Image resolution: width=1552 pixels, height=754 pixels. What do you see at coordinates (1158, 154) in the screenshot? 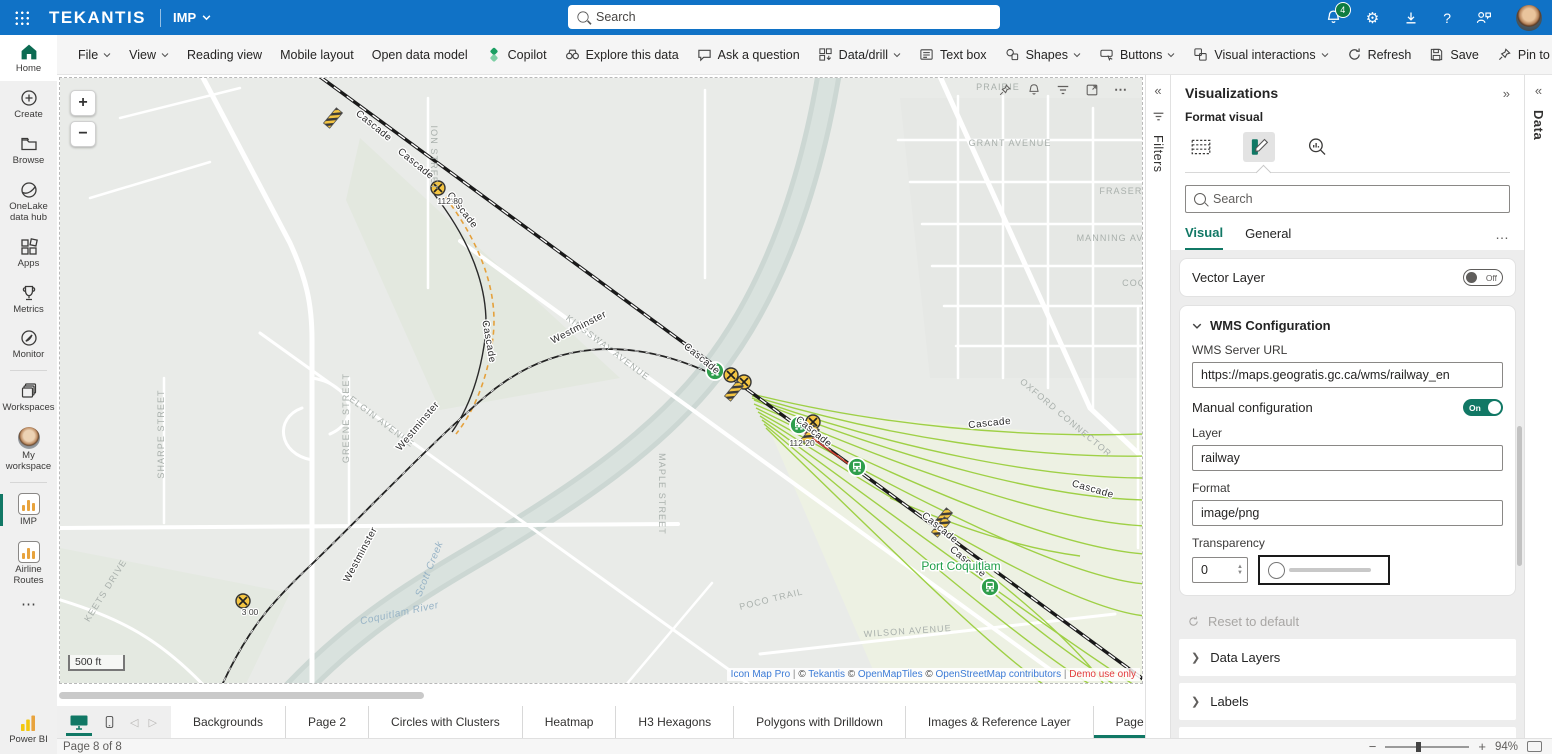
I see `filters-pane-title: Filters` at bounding box center [1158, 154].